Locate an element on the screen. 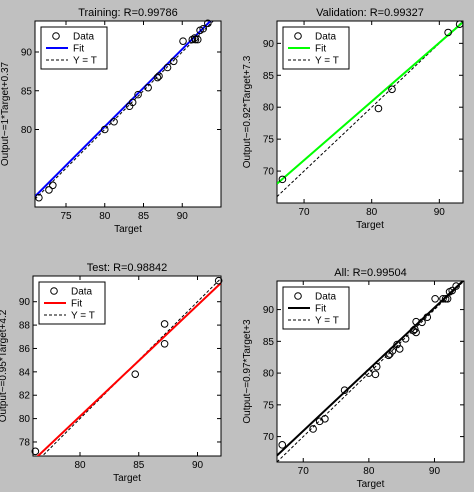 The height and width of the screenshot is (492, 474). y-tick-label: 86 is located at coordinates (25, 349).